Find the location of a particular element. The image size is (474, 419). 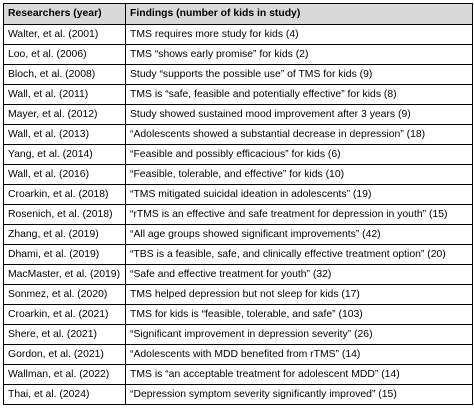

researchers-cell: Yang, et al. (2014) is located at coordinates (64, 154).